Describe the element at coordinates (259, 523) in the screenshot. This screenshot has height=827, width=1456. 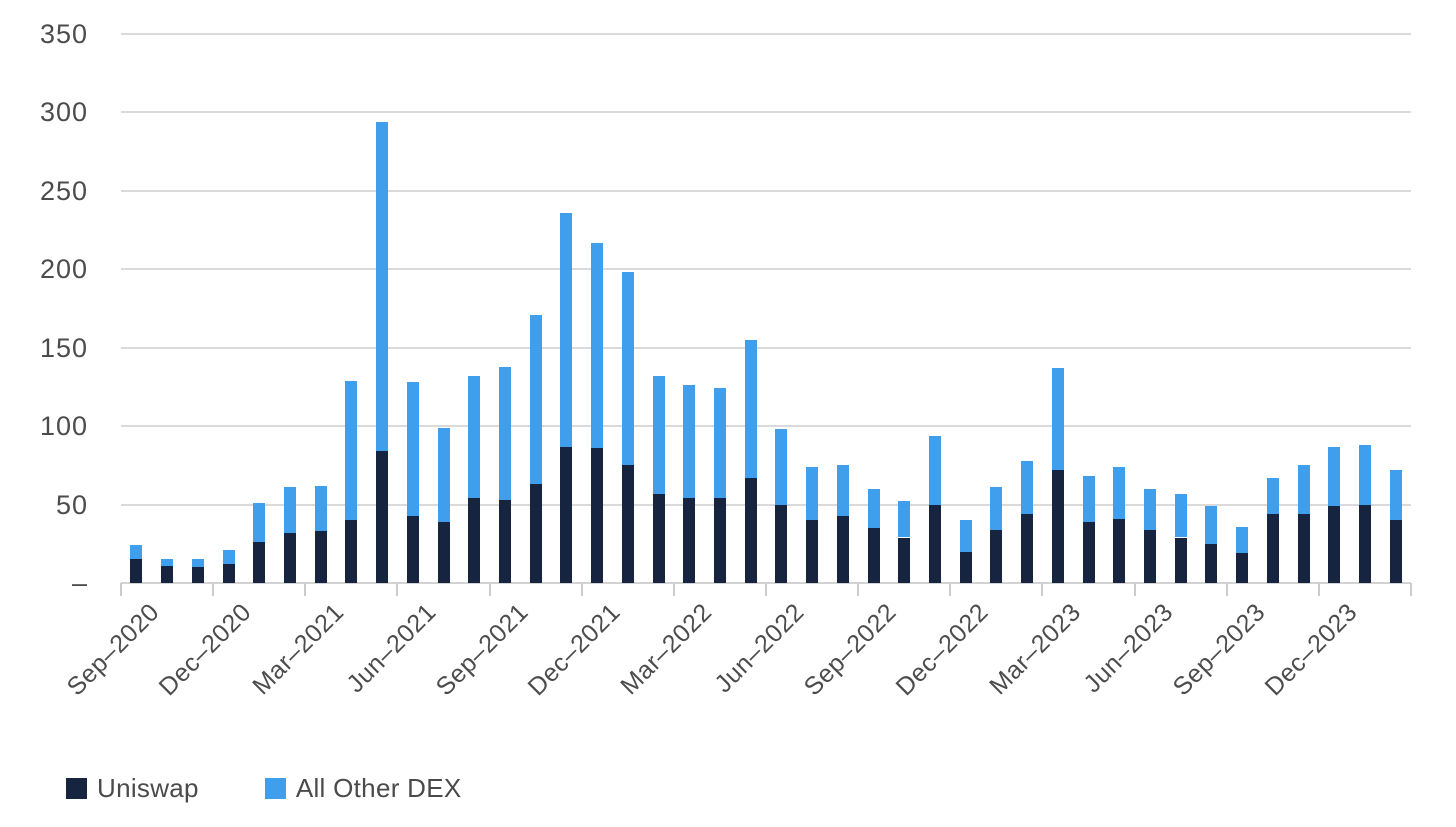
I see `bar-other-dex-Jan–2021` at that location.